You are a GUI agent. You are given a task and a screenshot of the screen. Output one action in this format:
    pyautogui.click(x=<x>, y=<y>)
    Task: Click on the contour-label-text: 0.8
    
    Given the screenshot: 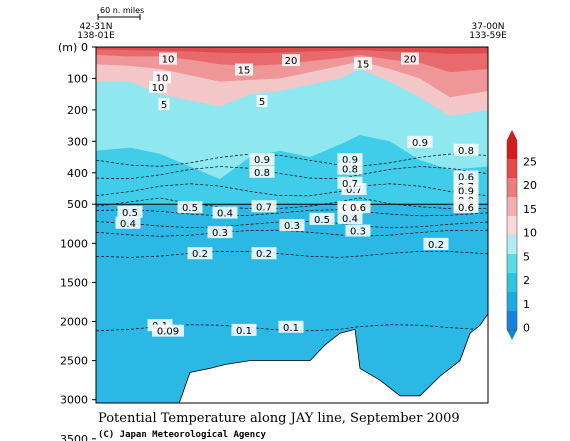 What is the action you would take?
    pyautogui.click(x=466, y=151)
    